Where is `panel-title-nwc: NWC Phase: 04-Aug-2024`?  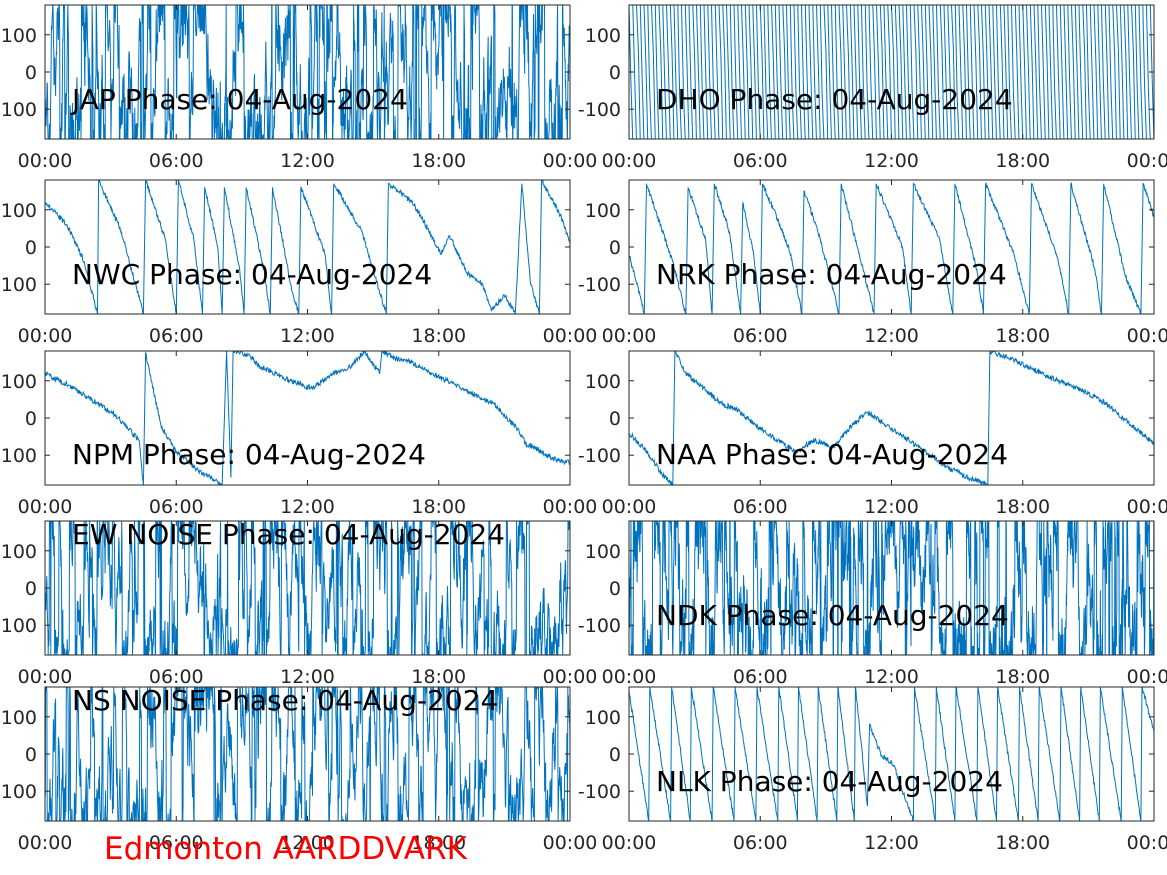 panel-title-nwc: NWC Phase: 04-Aug-2024 is located at coordinates (252, 274).